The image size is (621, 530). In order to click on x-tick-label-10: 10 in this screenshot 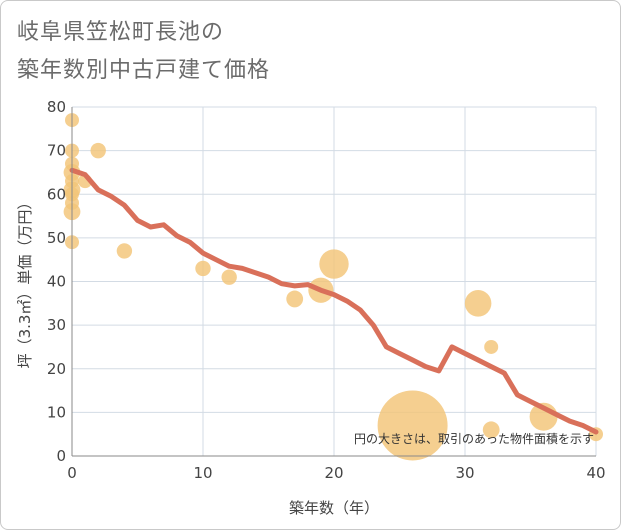, I will do `click(202, 473)`.